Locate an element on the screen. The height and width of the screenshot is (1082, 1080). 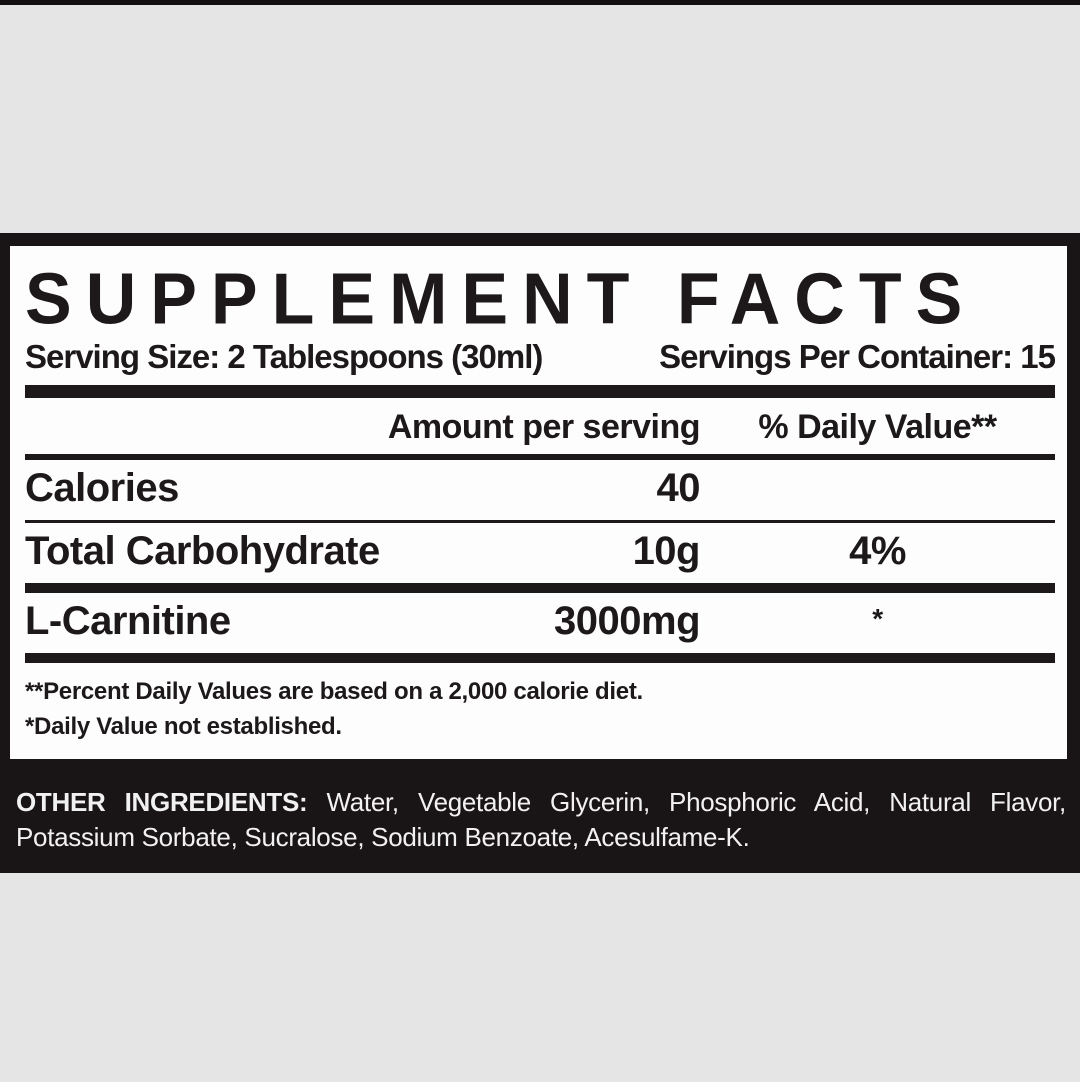
column-header-amount: Amount per serving is located at coordinates (544, 427).